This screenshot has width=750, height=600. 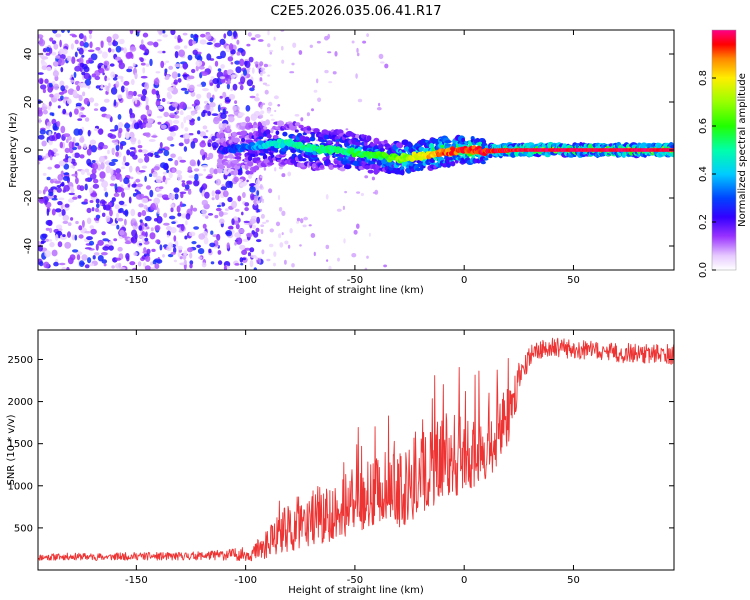 What do you see at coordinates (703, 78) in the screenshot?
I see `colorbar-tick-label: 0.8` at bounding box center [703, 78].